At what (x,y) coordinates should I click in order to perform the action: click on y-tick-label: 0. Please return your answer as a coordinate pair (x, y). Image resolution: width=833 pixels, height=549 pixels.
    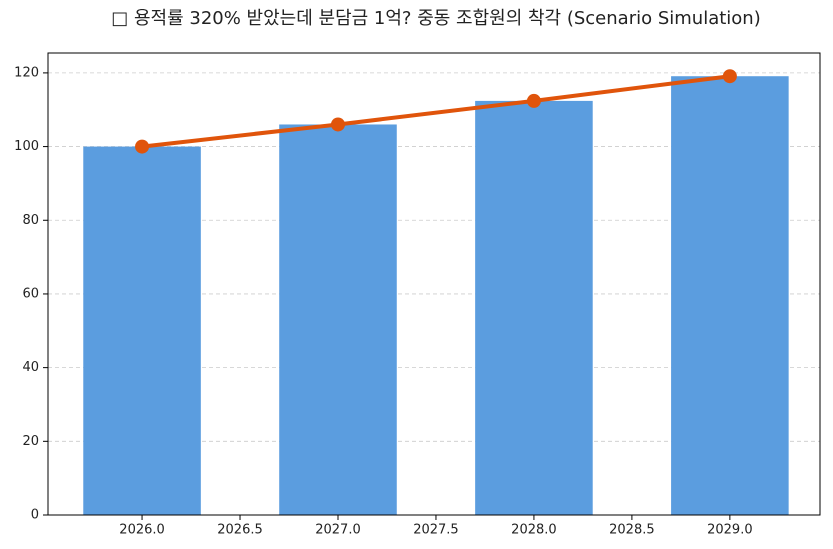
    Looking at the image, I should click on (35, 515).